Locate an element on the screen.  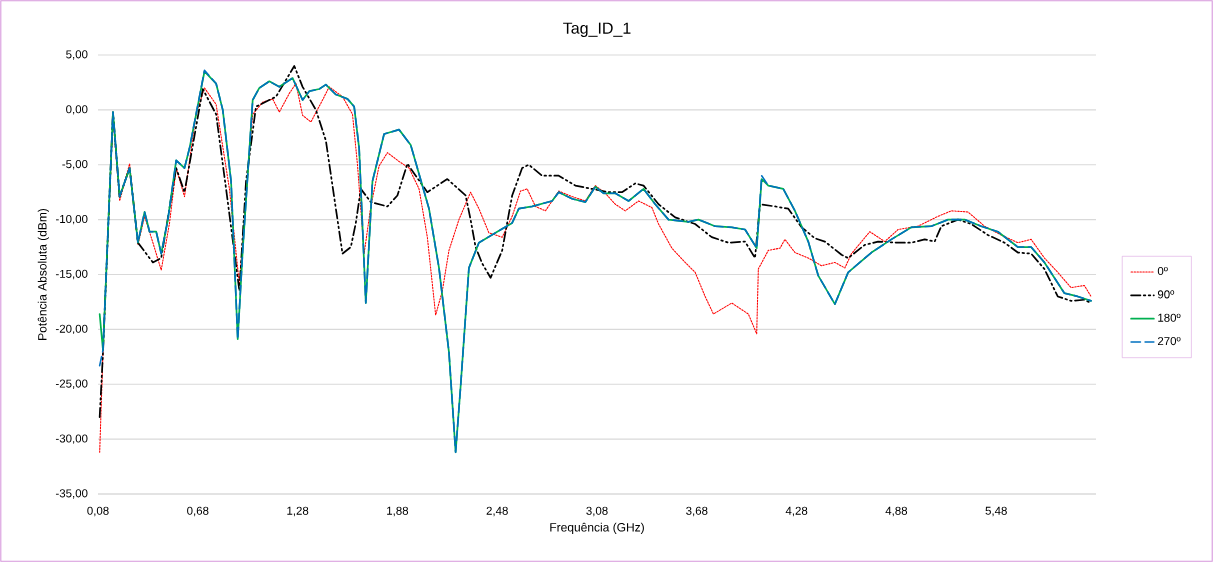
legend-label: 90º is located at coordinates (1166, 294).